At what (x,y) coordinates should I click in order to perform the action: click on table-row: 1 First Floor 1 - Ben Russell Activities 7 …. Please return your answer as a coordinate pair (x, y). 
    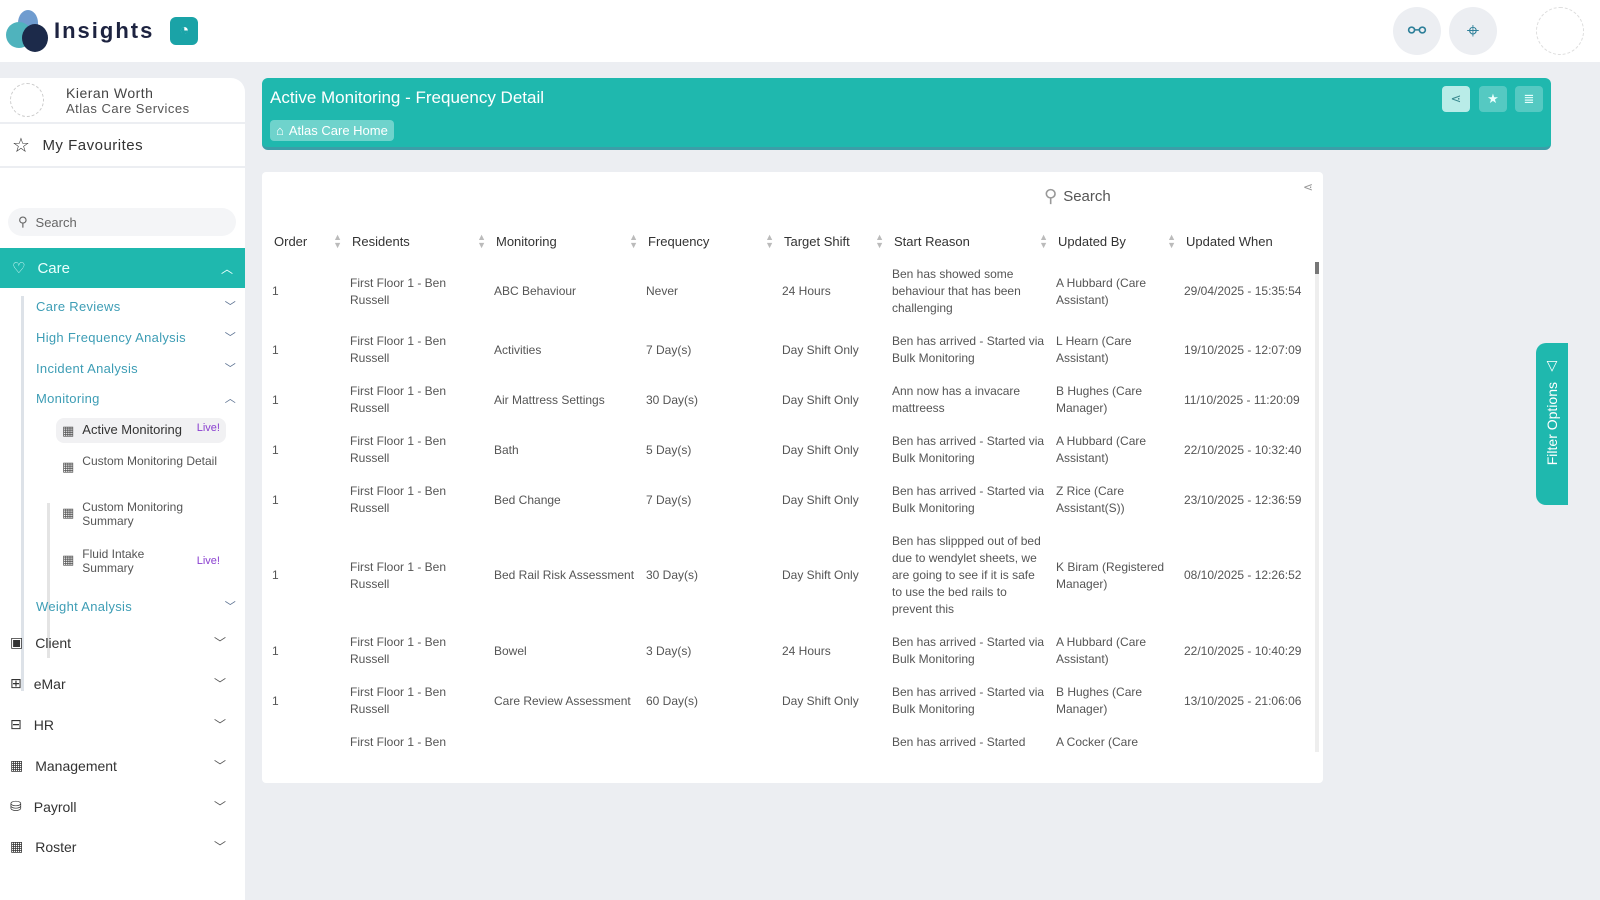
    Looking at the image, I should click on (791, 350).